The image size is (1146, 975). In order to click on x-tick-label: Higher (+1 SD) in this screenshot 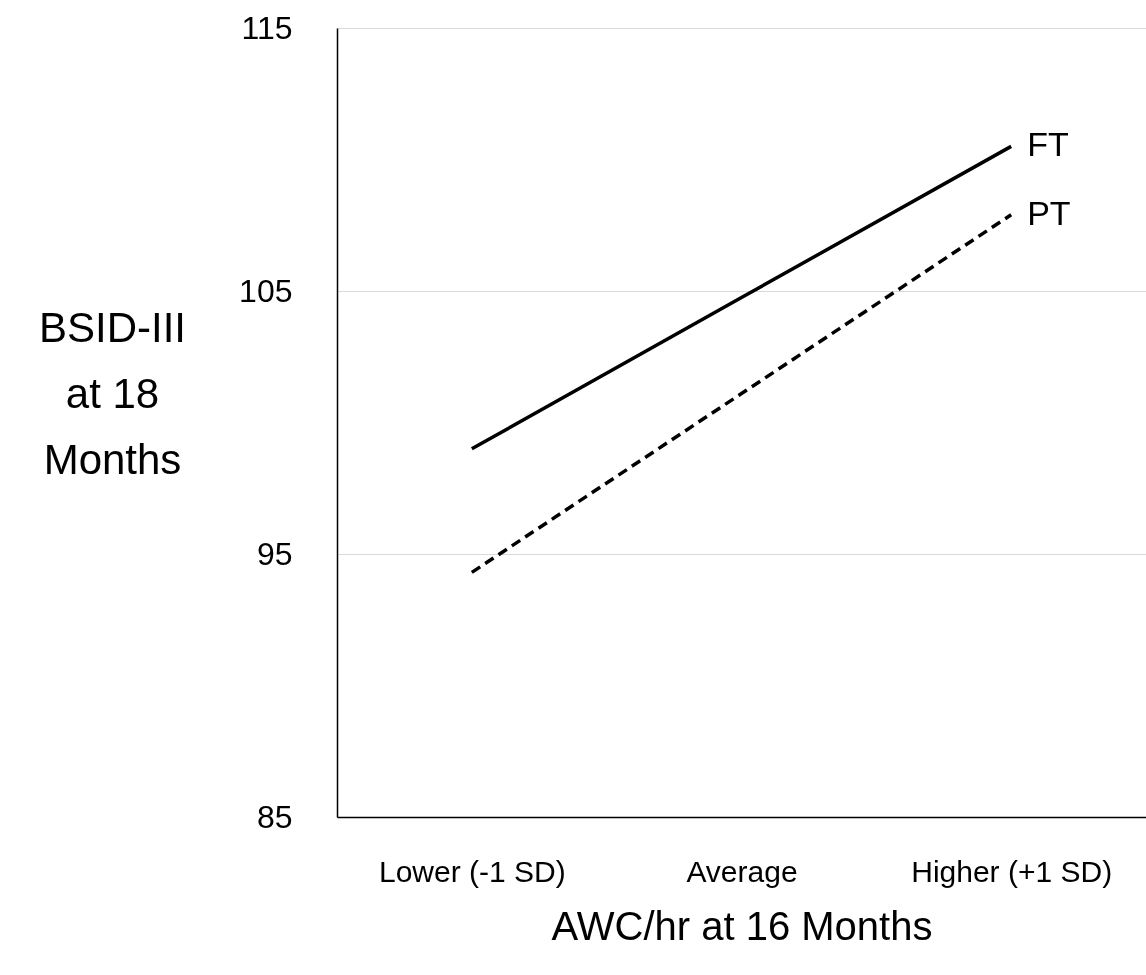, I will do `click(1012, 871)`.